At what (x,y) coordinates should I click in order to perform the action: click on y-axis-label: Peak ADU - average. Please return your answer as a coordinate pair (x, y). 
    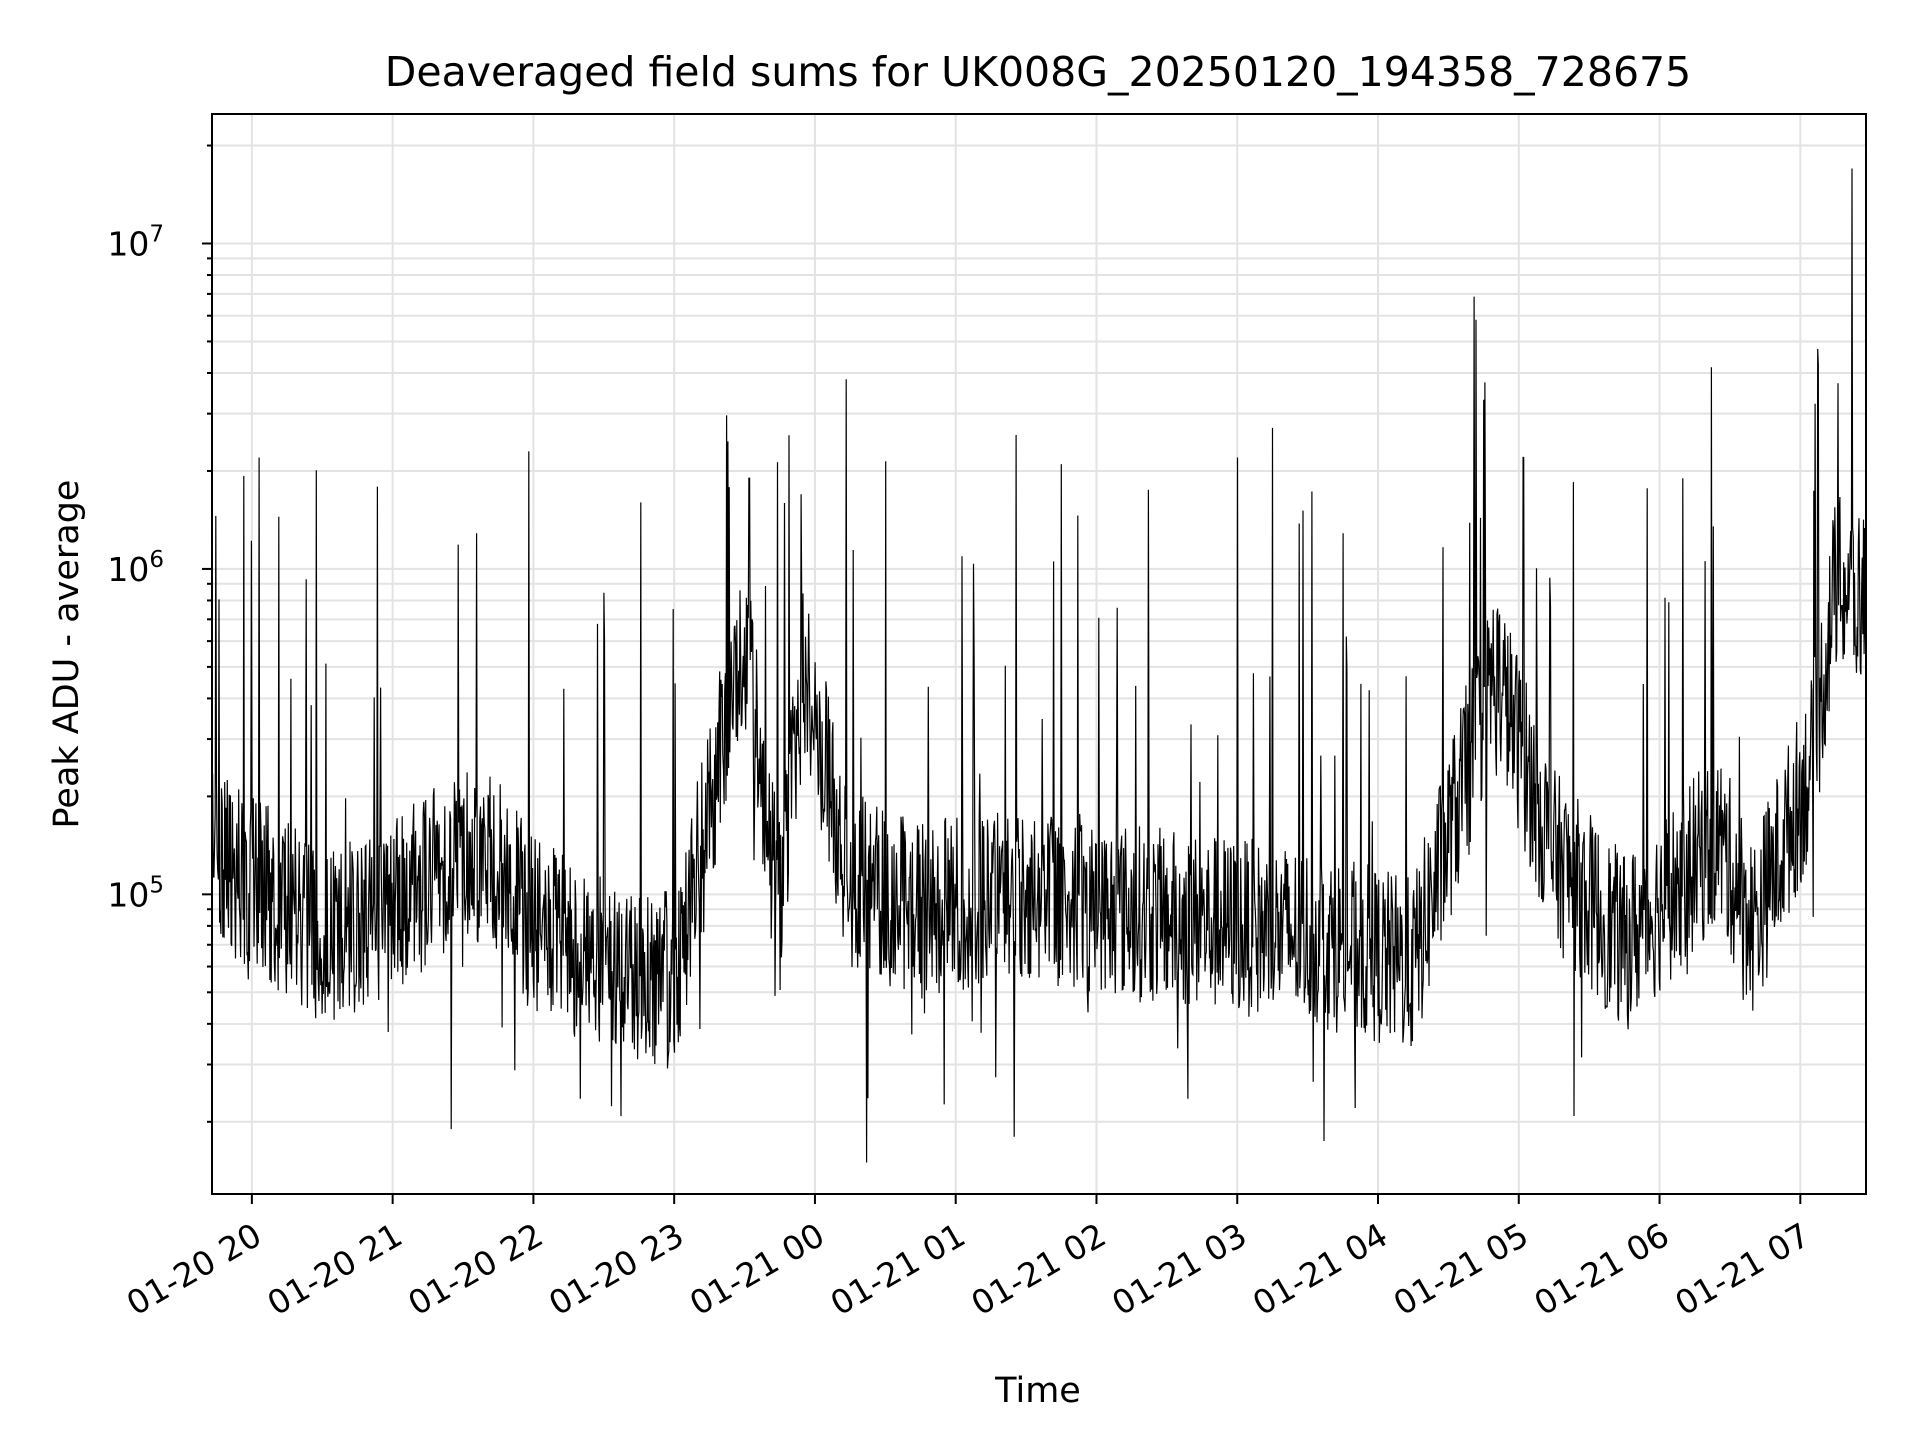
    Looking at the image, I should click on (67, 654).